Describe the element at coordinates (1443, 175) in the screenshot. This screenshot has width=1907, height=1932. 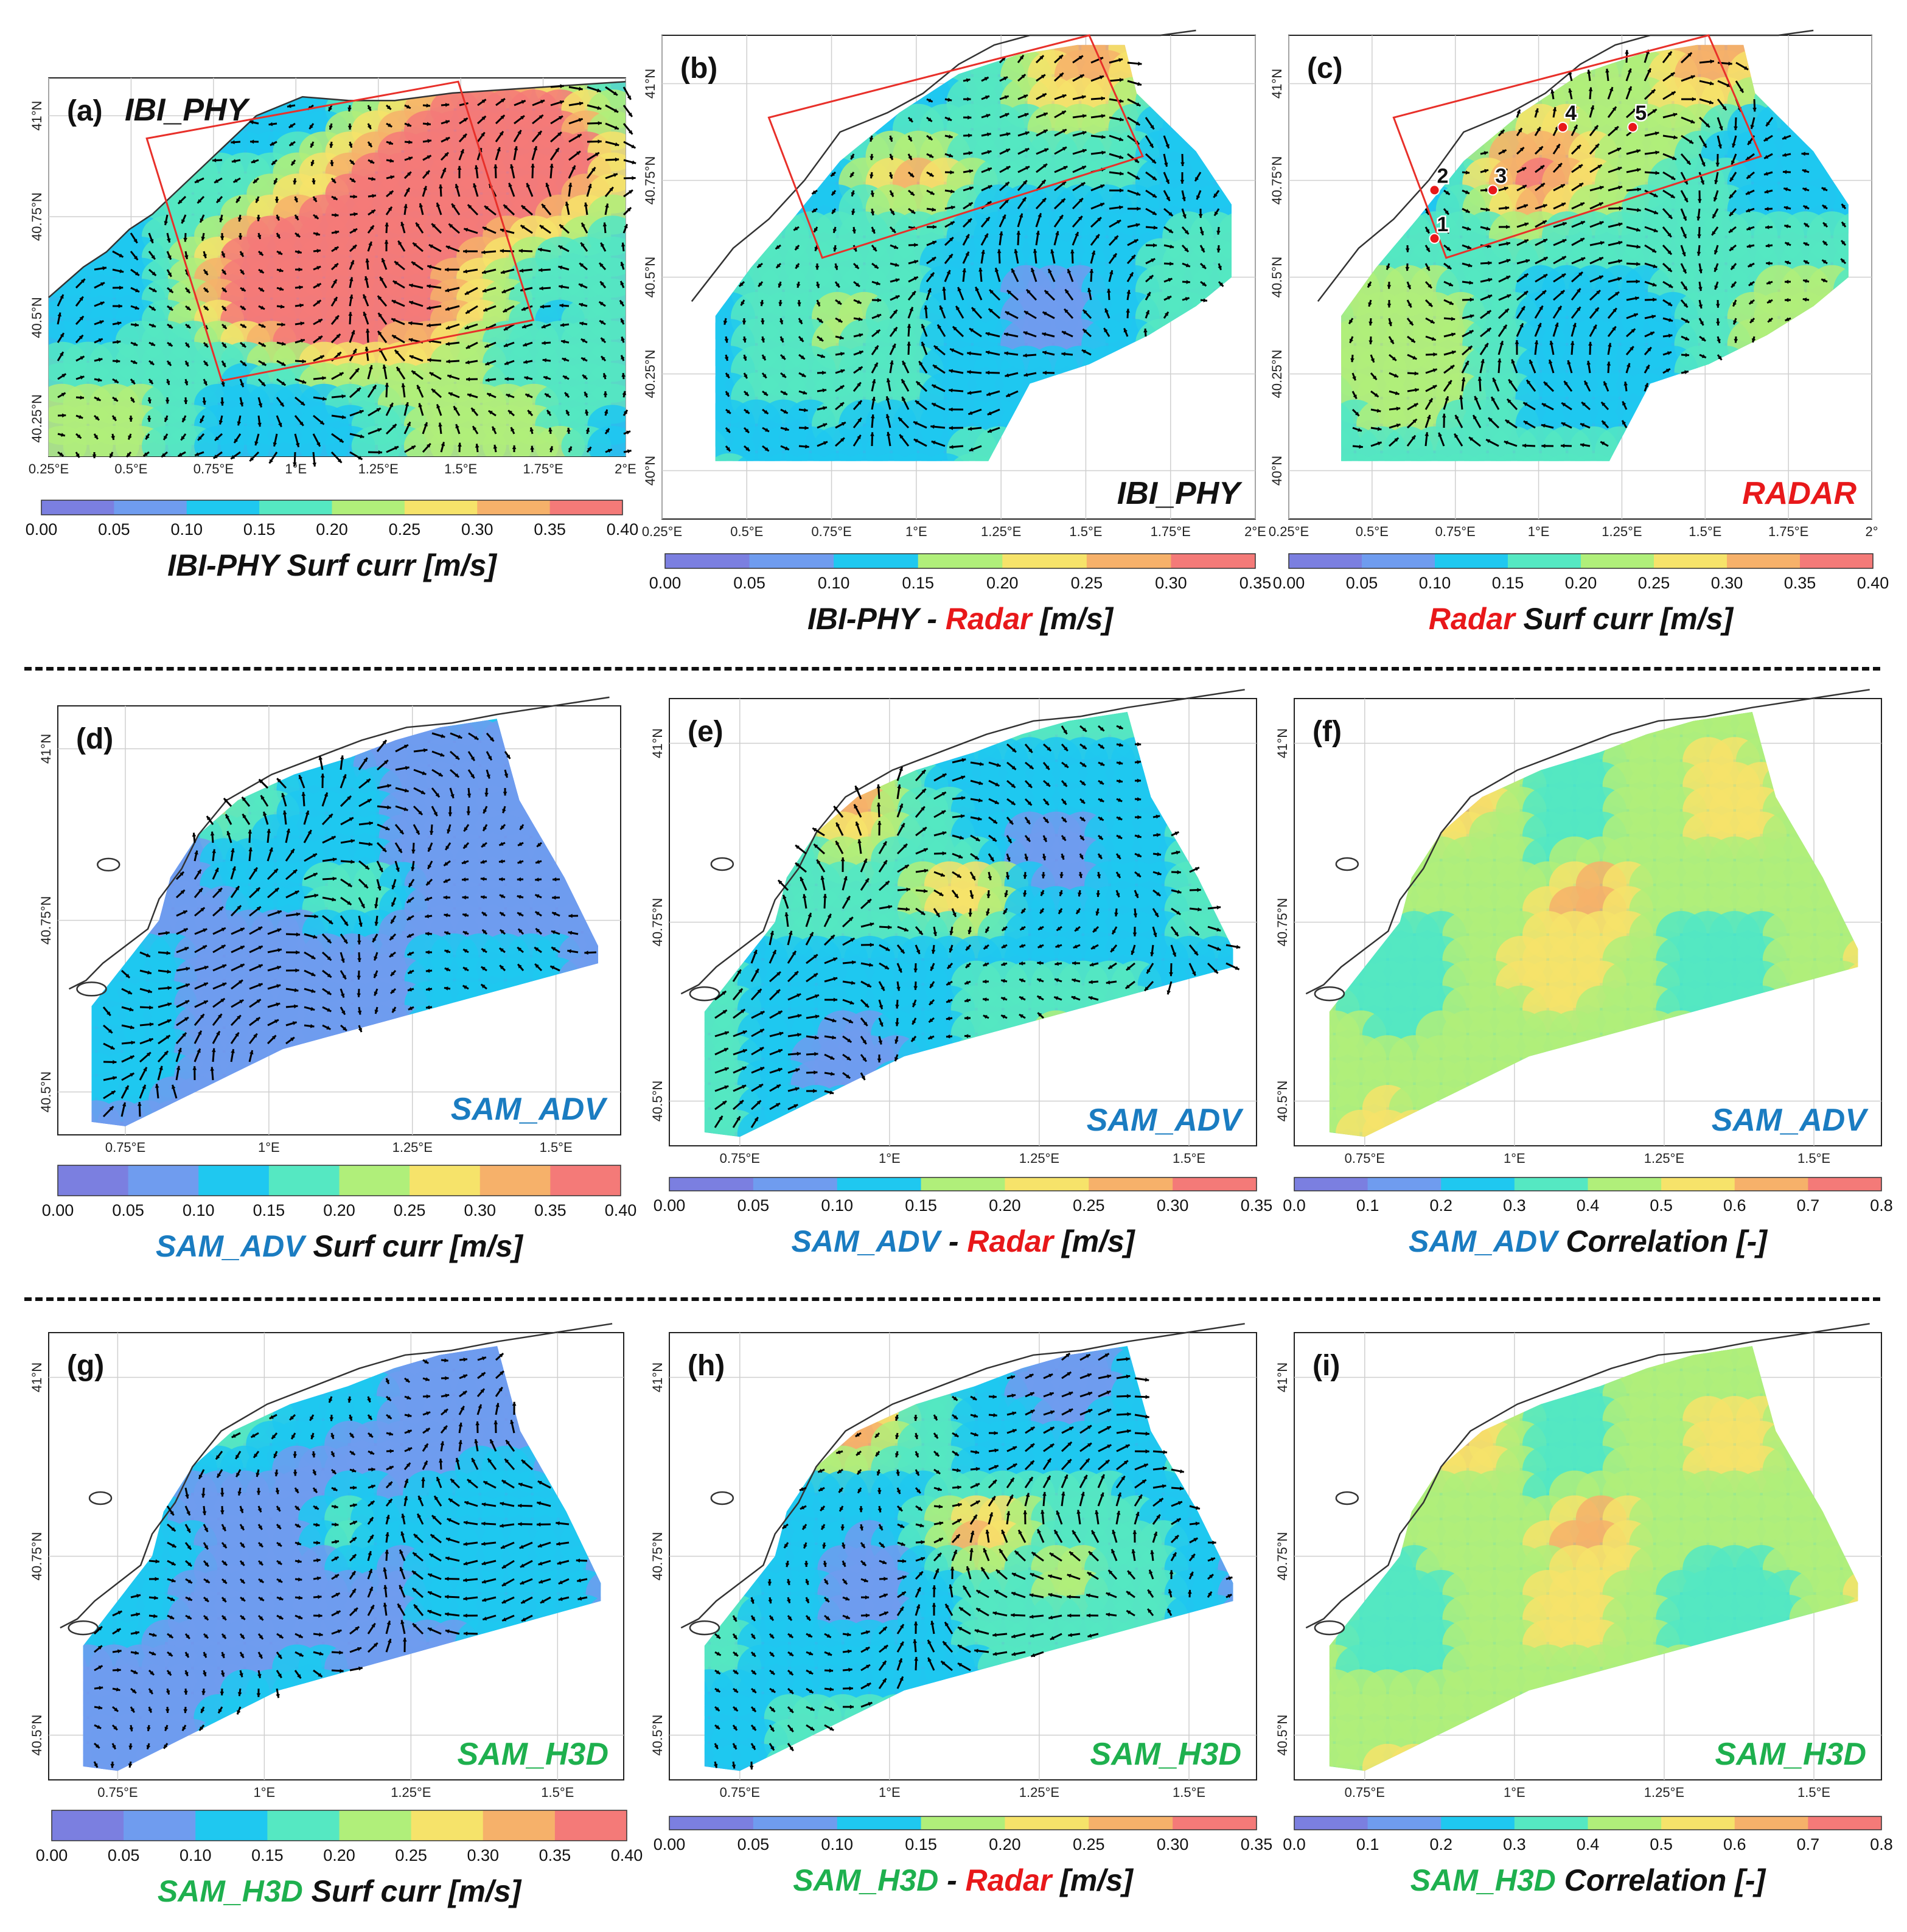
I see `station-label-2: 2` at that location.